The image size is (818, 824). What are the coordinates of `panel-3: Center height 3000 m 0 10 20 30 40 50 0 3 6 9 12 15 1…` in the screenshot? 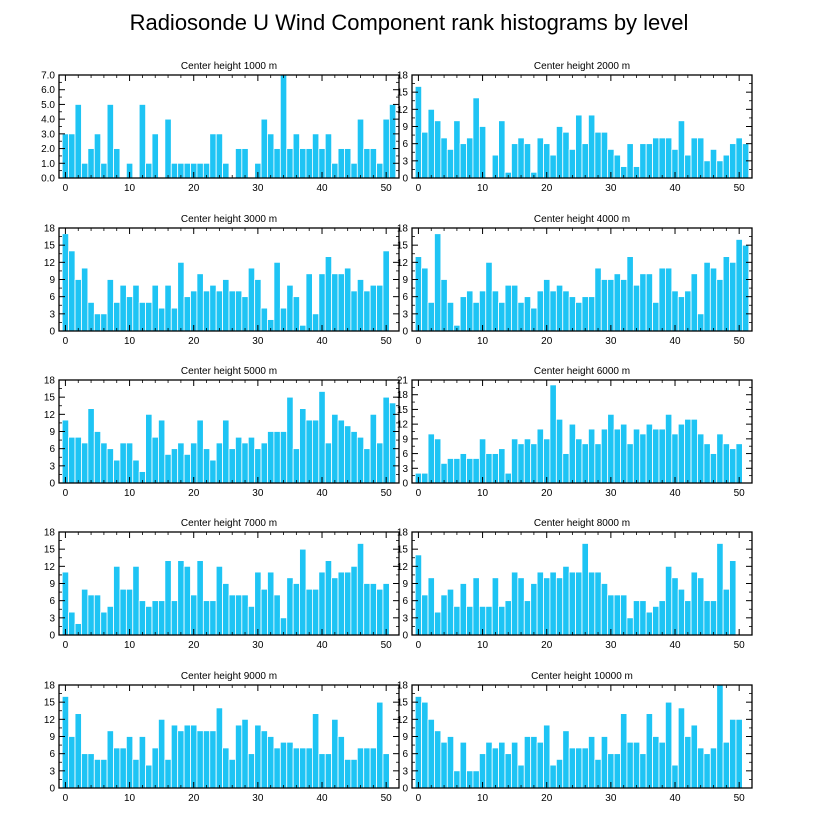 It's located at (222, 280).